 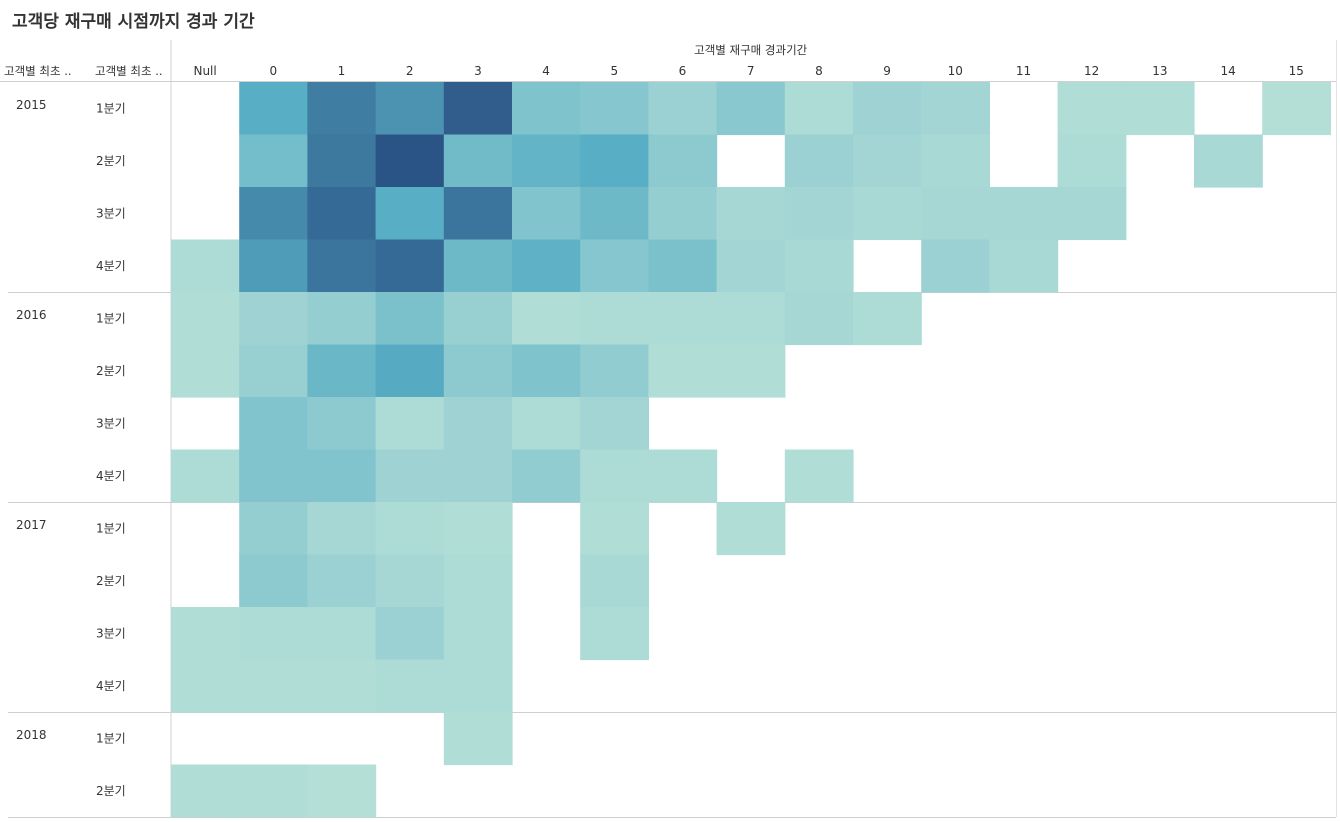 What do you see at coordinates (546, 71) in the screenshot?
I see `column-tick-label: 4` at bounding box center [546, 71].